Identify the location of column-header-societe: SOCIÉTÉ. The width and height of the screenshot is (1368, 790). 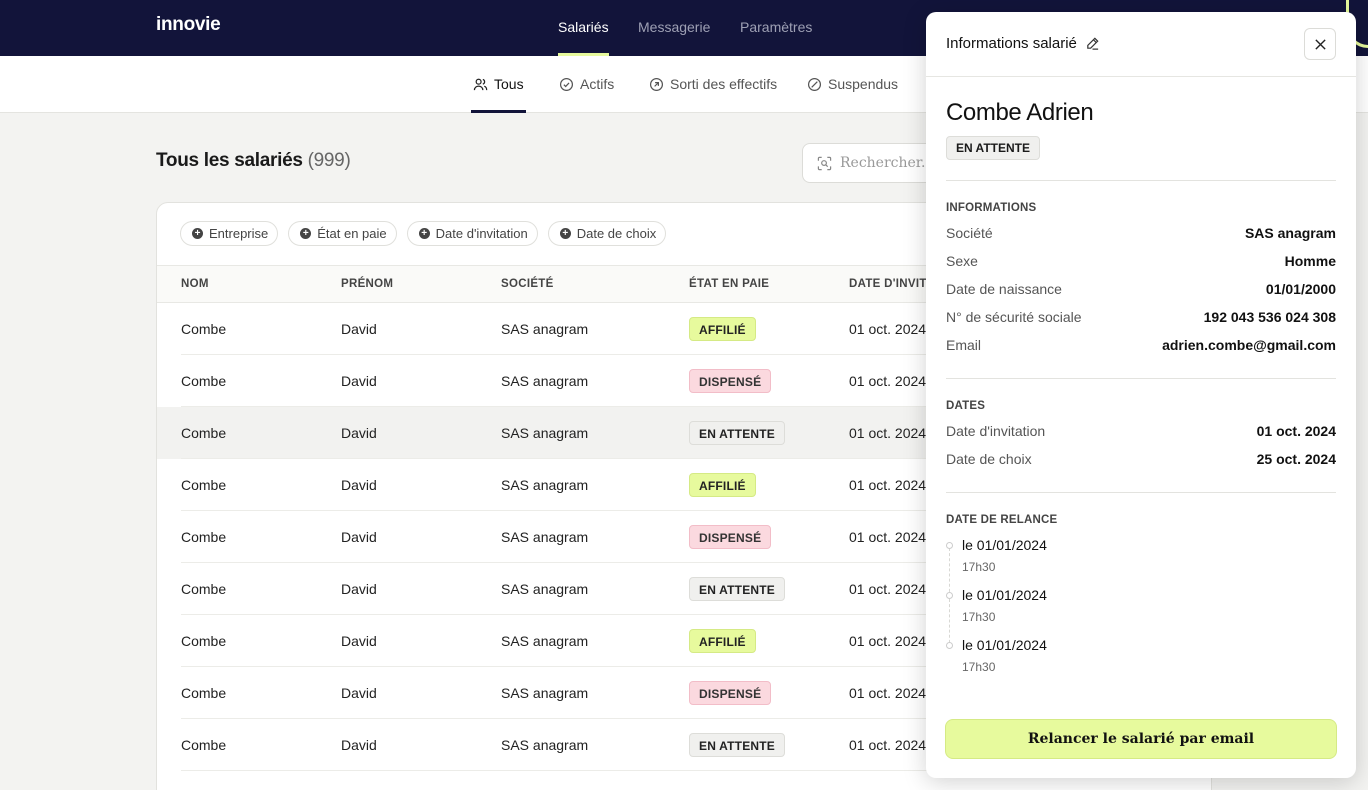
(527, 284).